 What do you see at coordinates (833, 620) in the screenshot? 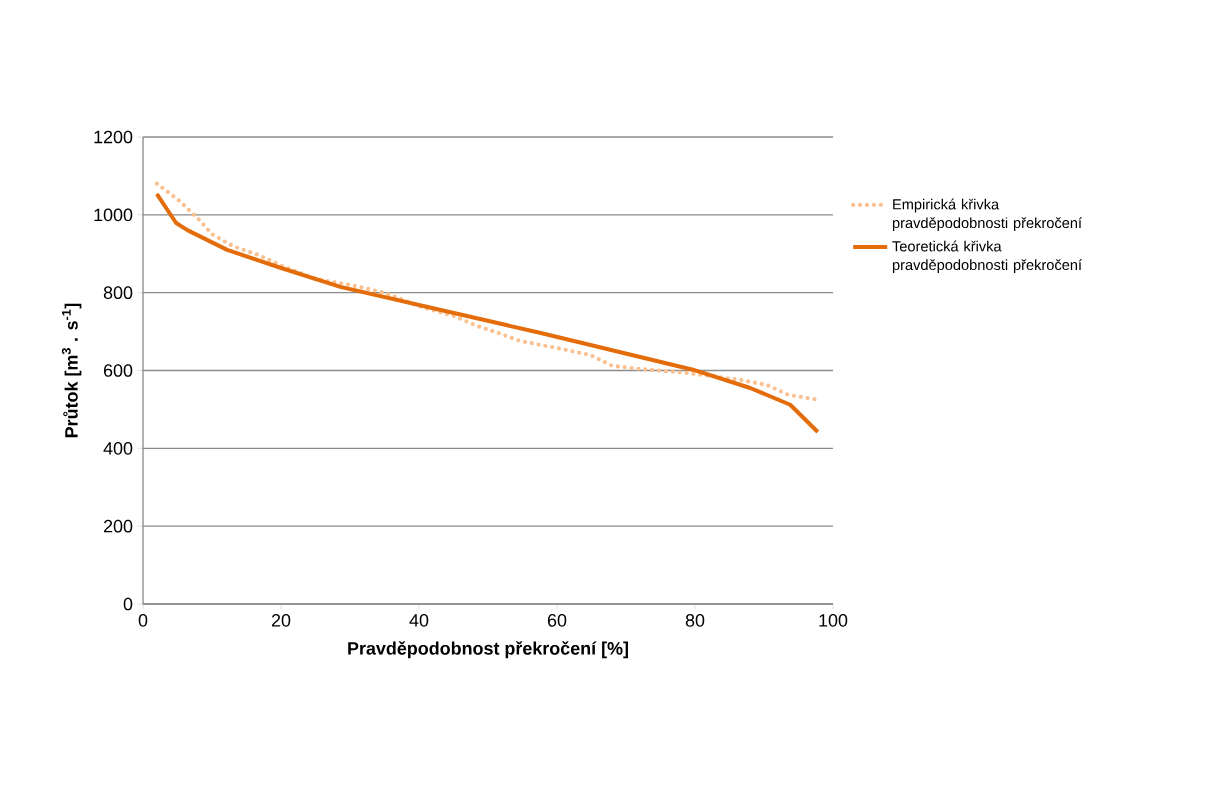
I see `x-tick-label: 100` at bounding box center [833, 620].